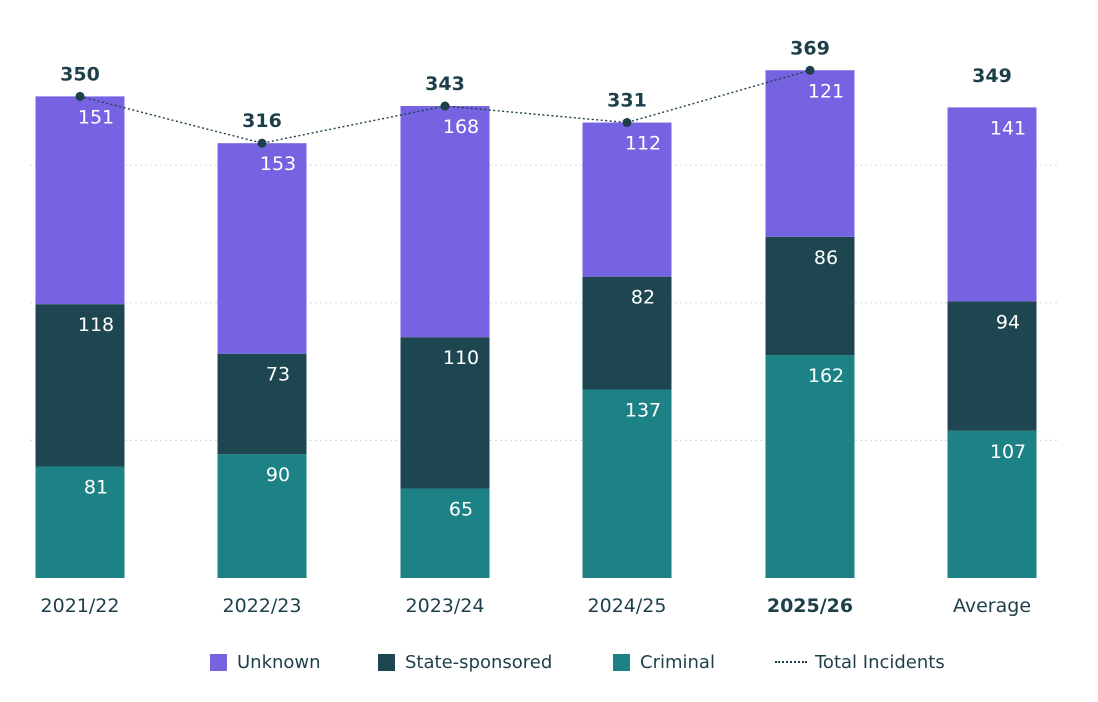 This screenshot has height=702, width=1098. Describe the element at coordinates (826, 258) in the screenshot. I see `bar-value-label: 86` at that location.